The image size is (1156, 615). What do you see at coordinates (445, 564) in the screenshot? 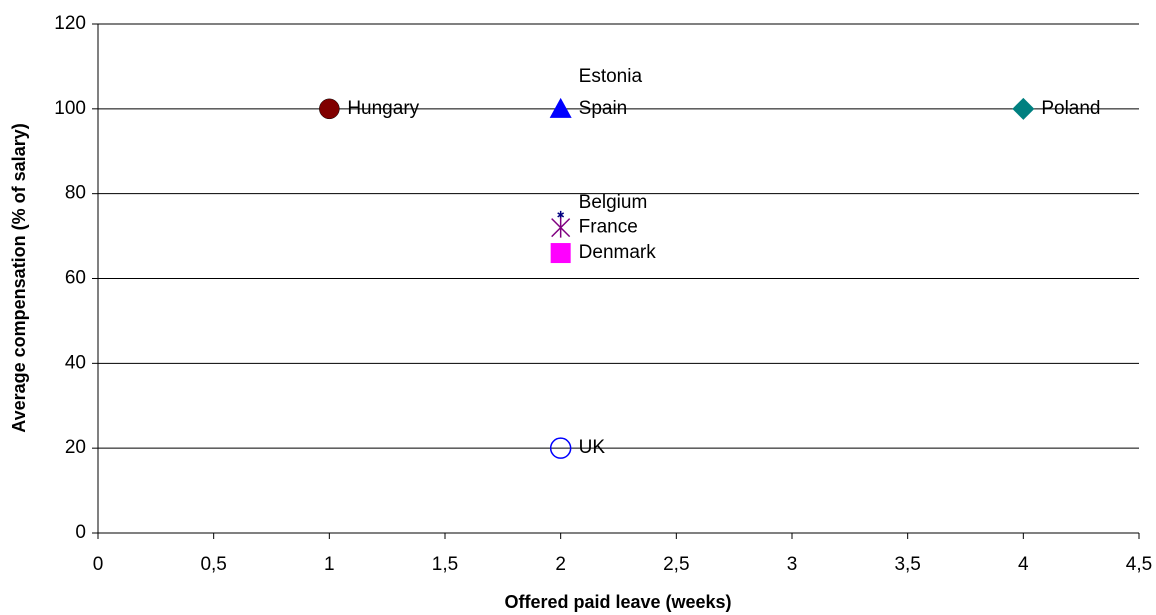
I see `x-tick-label: 1,5` at bounding box center [445, 564].